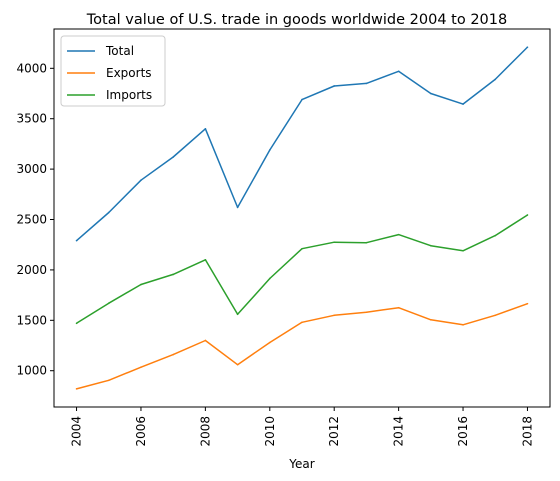 This screenshot has height=481, width=560. I want to click on x-tick-label: 2014, so click(399, 431).